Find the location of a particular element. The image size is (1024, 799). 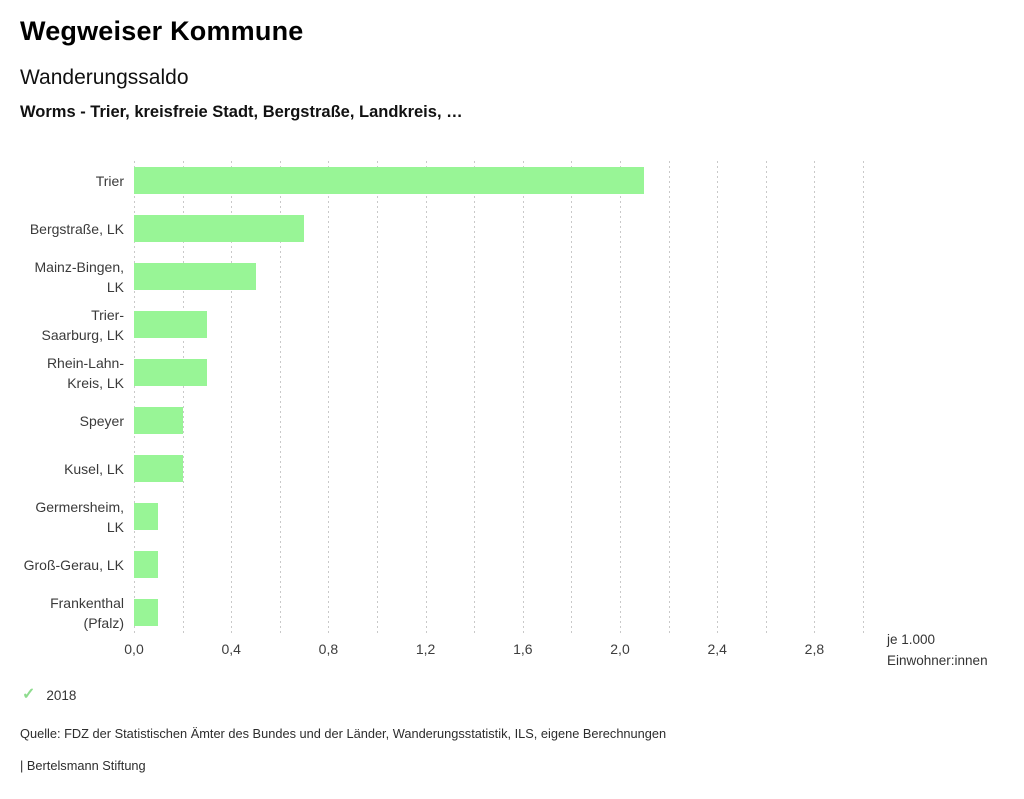

category-label: Speyer is located at coordinates (101, 420).